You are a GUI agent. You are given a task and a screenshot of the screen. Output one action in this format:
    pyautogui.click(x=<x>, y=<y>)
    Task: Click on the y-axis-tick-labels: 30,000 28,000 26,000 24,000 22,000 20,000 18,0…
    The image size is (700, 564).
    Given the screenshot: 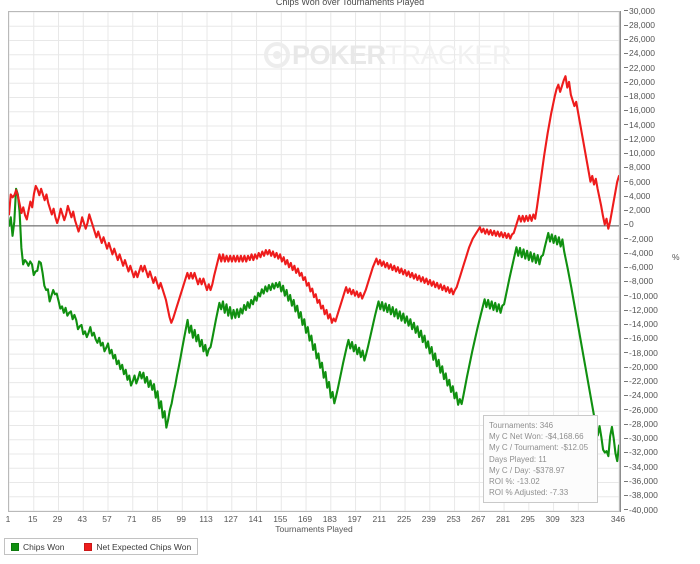 What is the action you would take?
    pyautogui.click(x=646, y=260)
    